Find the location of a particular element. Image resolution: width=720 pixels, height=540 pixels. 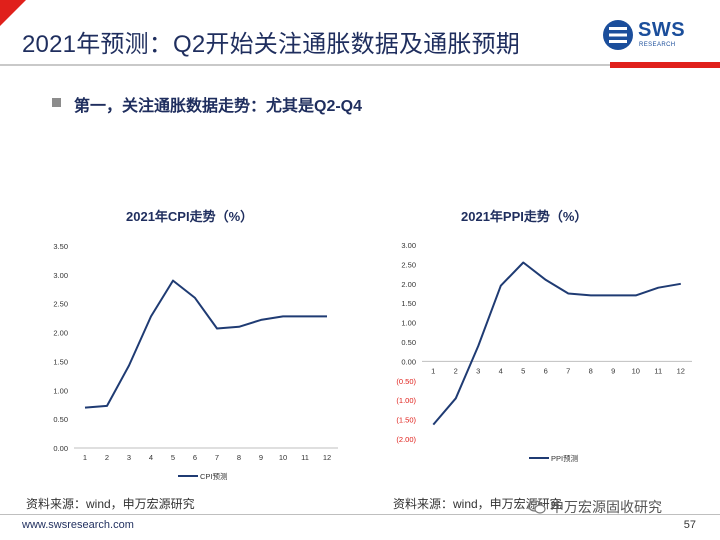

source-note-right: 资料来源：wind，申万宏源研究 is located at coordinates (477, 504).